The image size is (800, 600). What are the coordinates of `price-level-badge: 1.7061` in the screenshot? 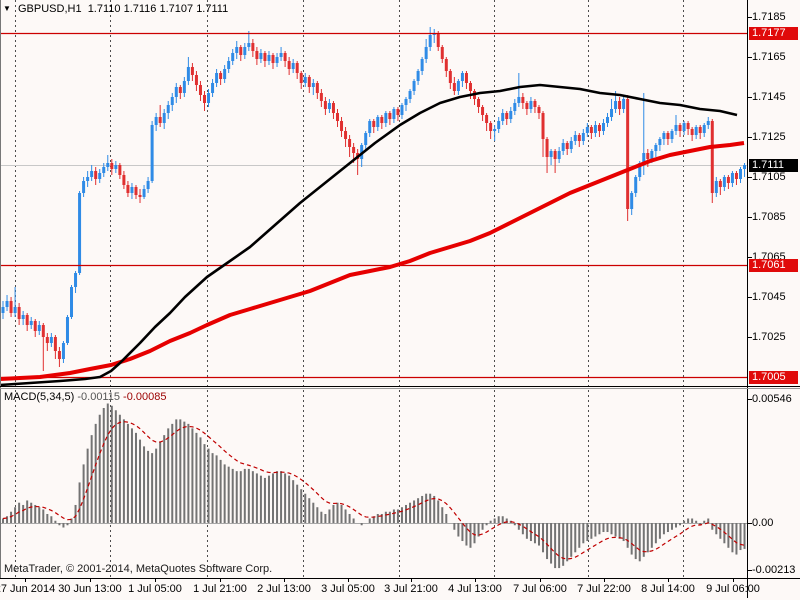 It's located at (773, 265).